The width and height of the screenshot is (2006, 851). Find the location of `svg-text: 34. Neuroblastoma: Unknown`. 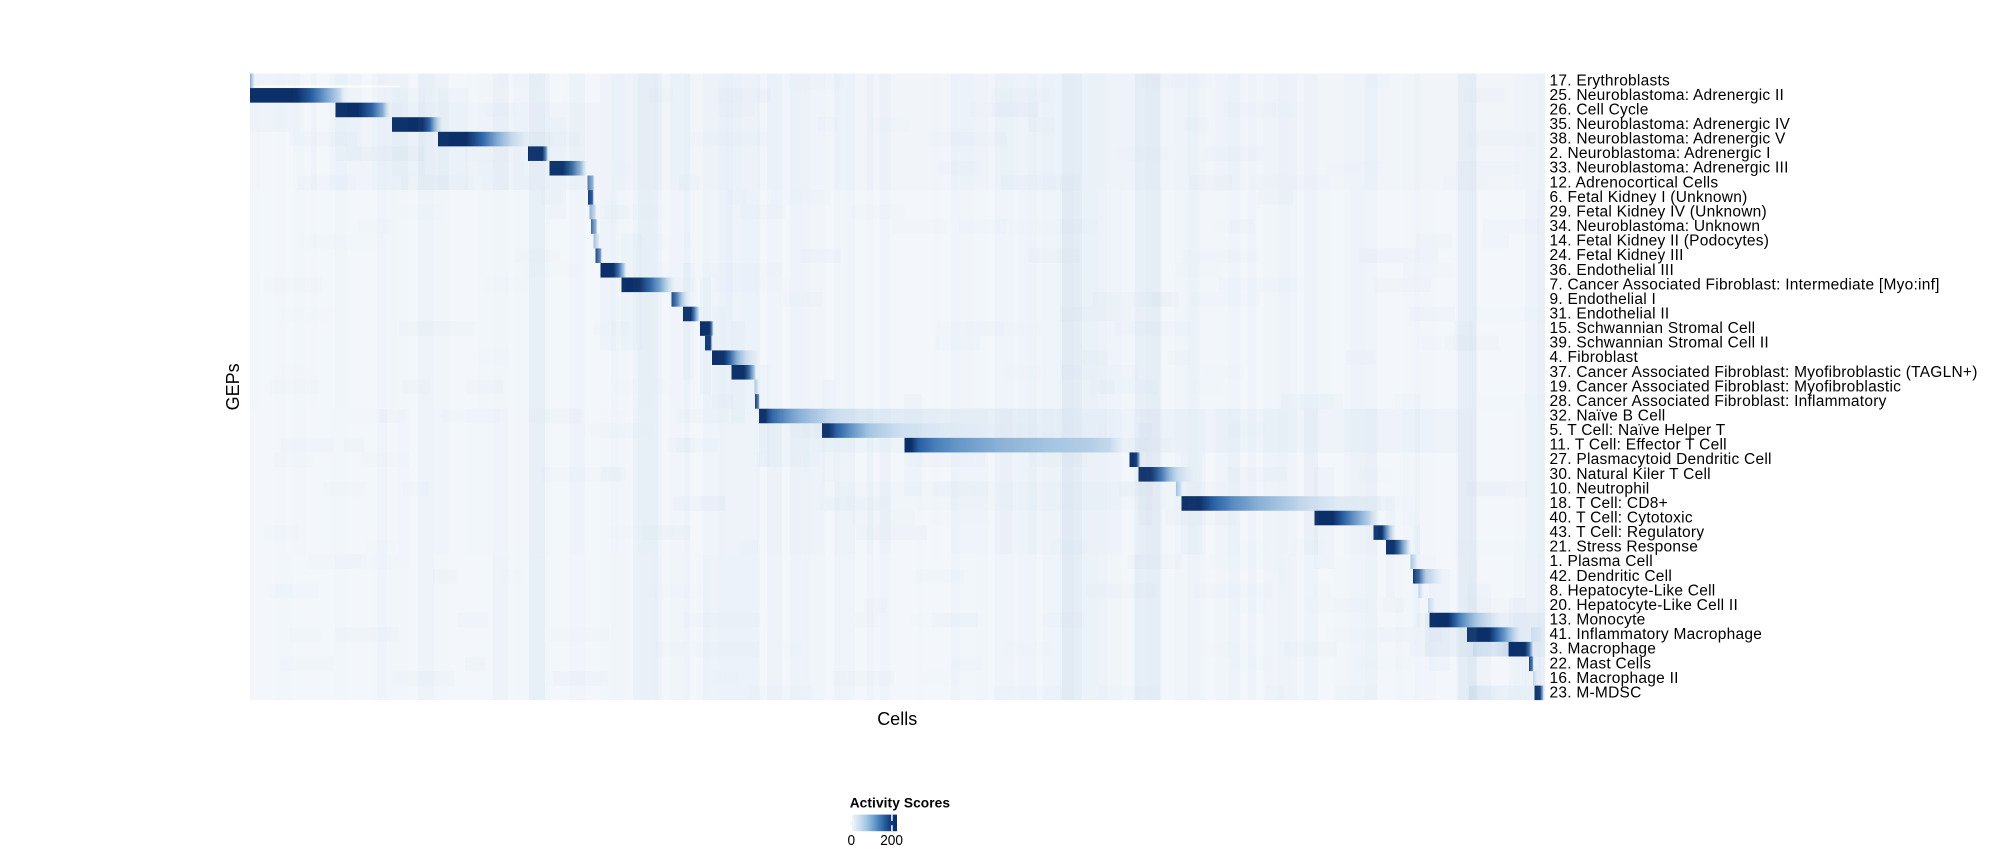

svg-text: 34. Neuroblastoma: Unknown is located at coordinates (1655, 226).